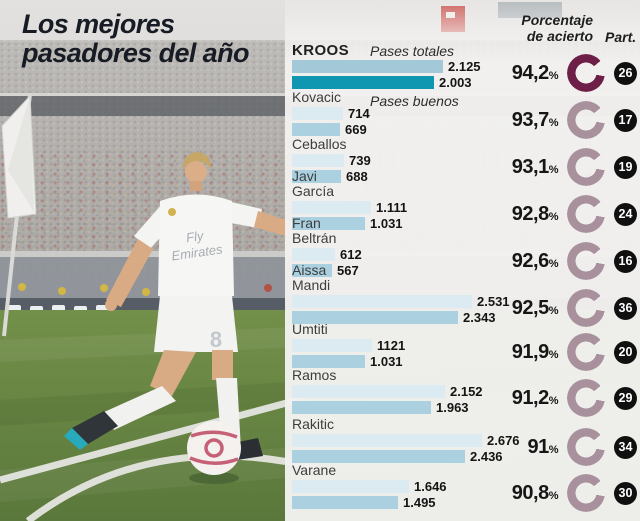 This screenshot has height=521, width=640. I want to click on accuracy-value: 92,5%, so click(535, 307).